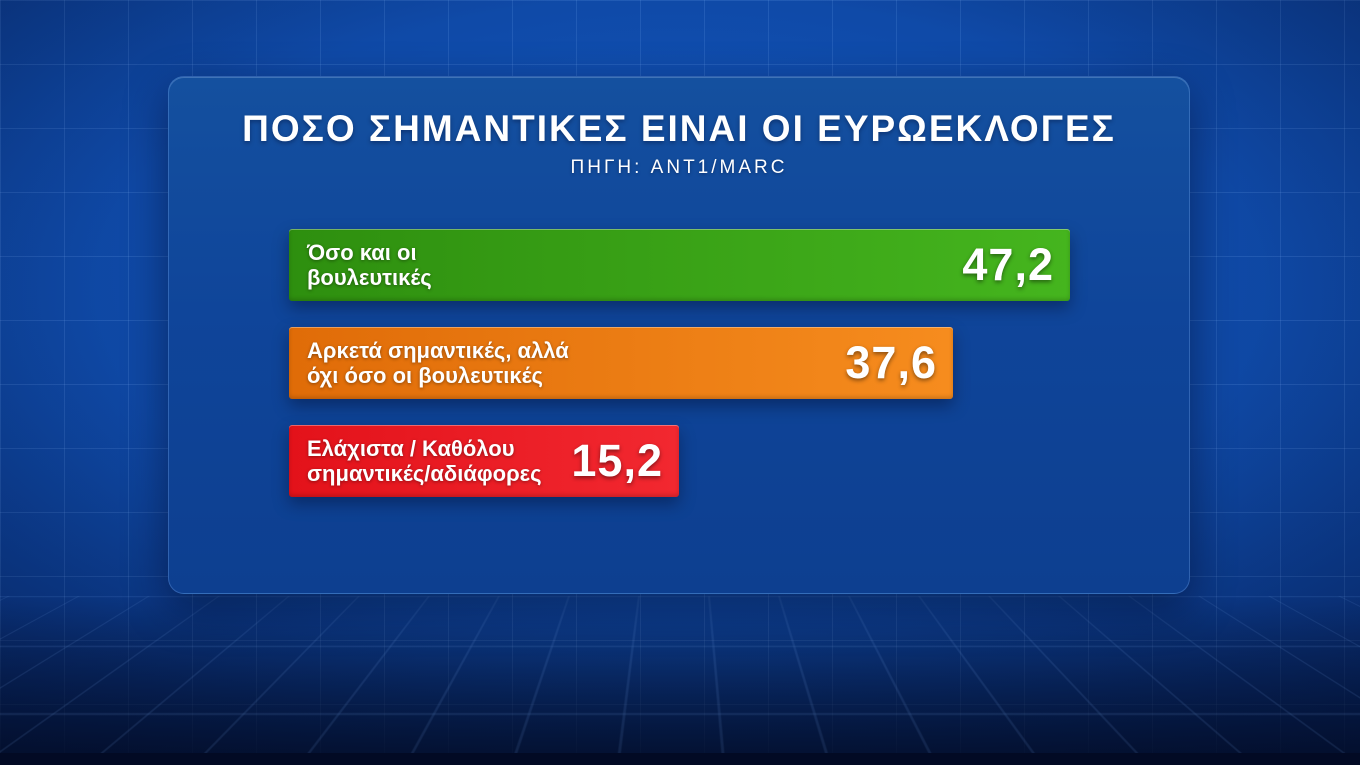 The image size is (1360, 765). What do you see at coordinates (679, 128) in the screenshot?
I see `chart-title: ΠΟΣΟ ΣΗΜΑΝΤΙΚΕΣ ΕΙΝΑΙ ΟΙ ΕΥΡΩΕΚΛΟΓΕΣ` at bounding box center [679, 128].